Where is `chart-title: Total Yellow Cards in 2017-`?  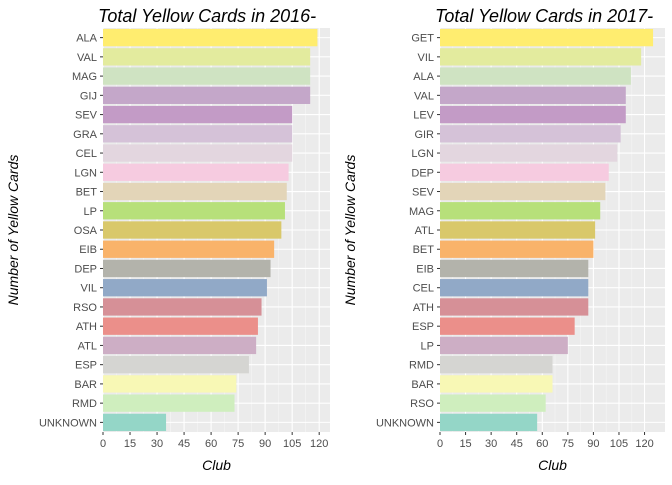
chart-title: Total Yellow Cards in 2017- is located at coordinates (544, 16).